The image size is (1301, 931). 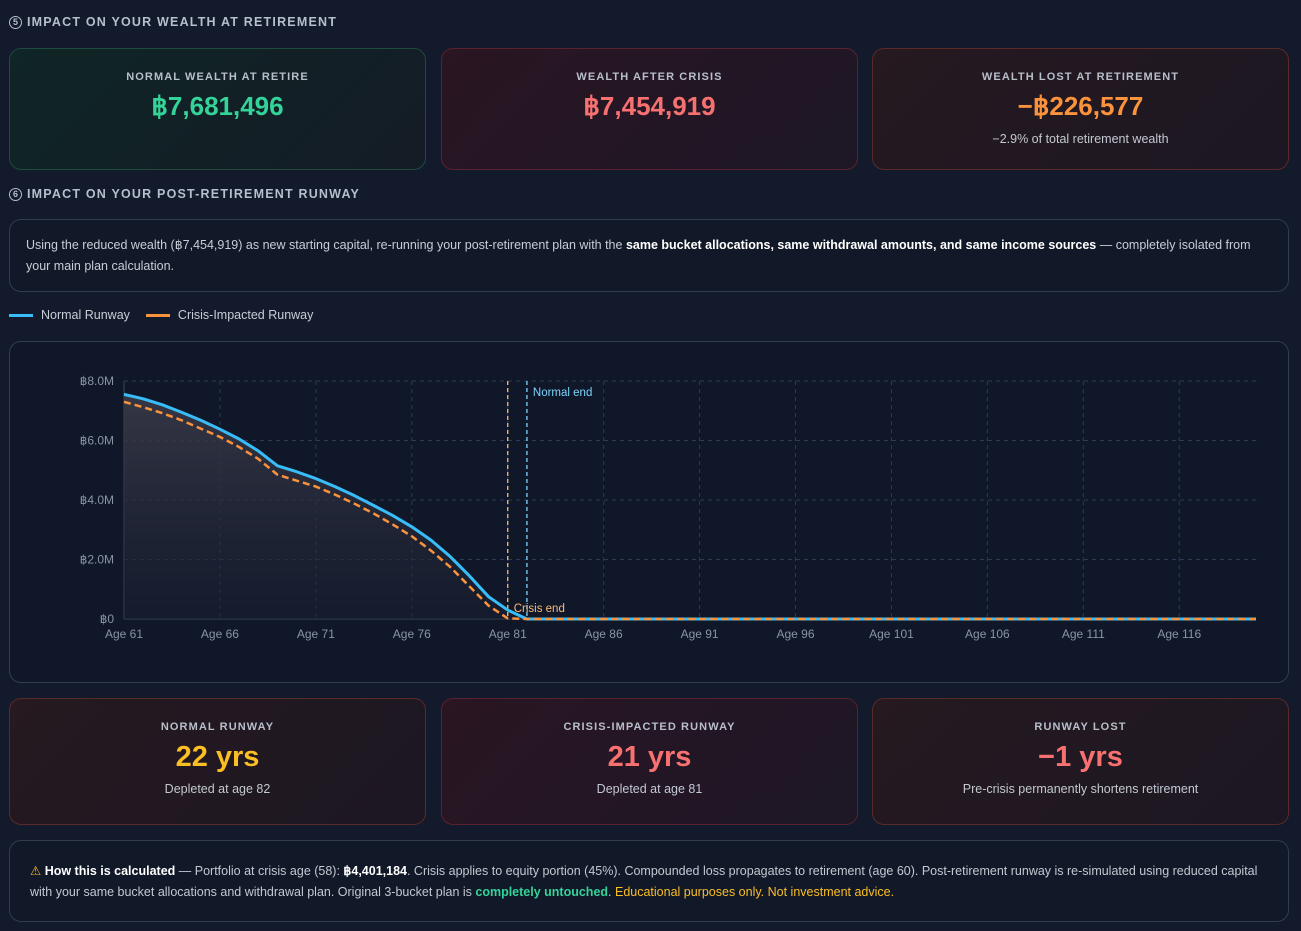 I want to click on card-value: ฿7,454,919, so click(x=649, y=106).